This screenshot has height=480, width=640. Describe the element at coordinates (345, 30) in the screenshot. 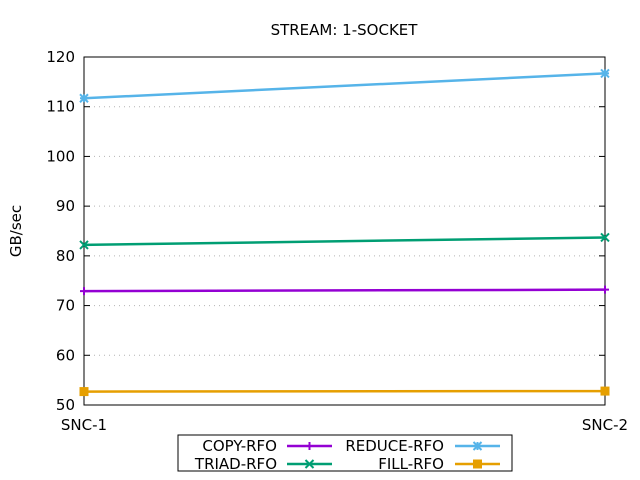

I see `chart-title: STREAM: 1-SOCKET` at that location.